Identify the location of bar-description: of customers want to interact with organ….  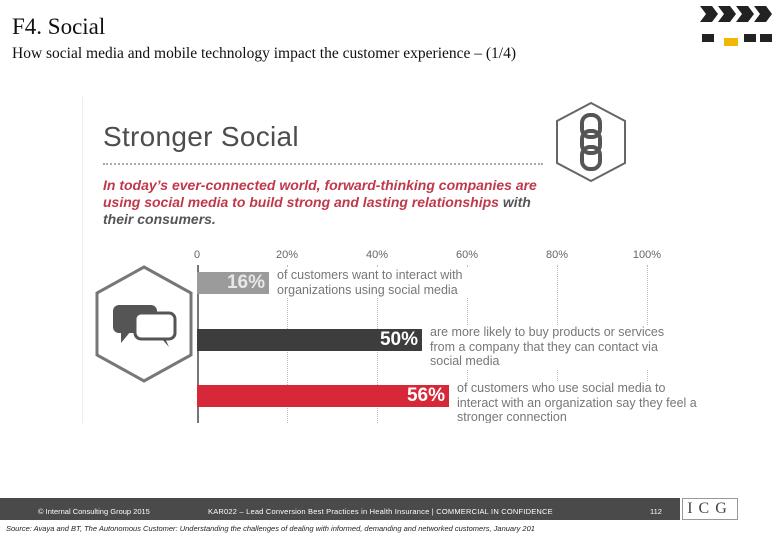
(407, 282).